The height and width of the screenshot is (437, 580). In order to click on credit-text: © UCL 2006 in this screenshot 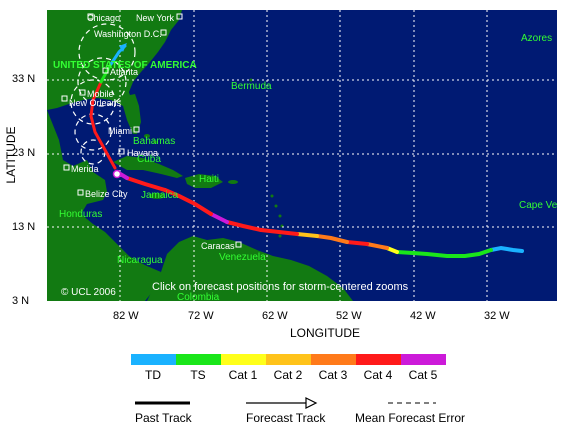, I will do `click(88, 292)`.